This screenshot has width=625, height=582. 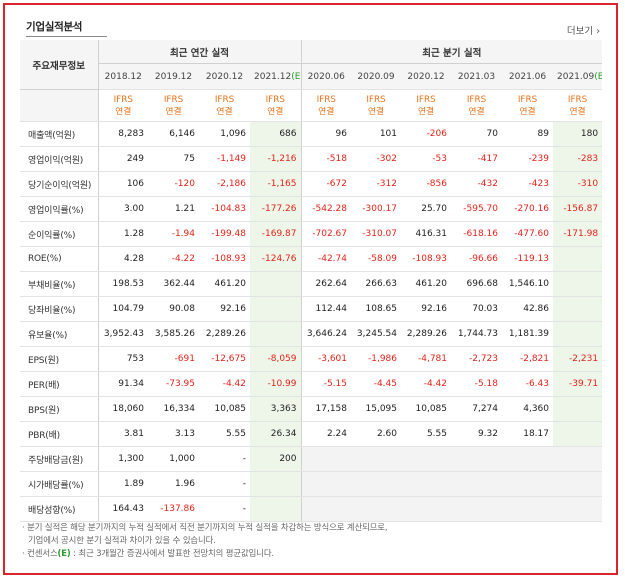 I want to click on value-cell: 164.43, so click(x=123, y=509).